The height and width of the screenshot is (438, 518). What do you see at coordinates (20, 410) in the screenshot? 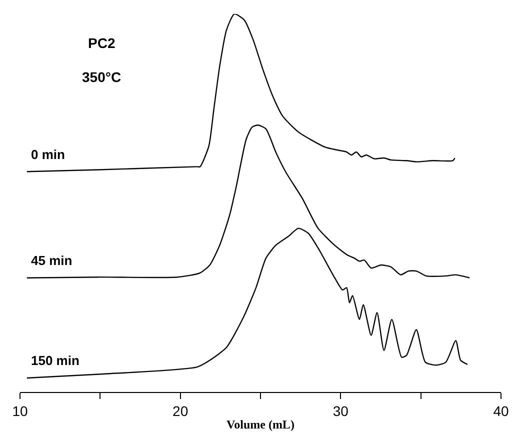
I see `x-tick-label: 10` at bounding box center [20, 410].